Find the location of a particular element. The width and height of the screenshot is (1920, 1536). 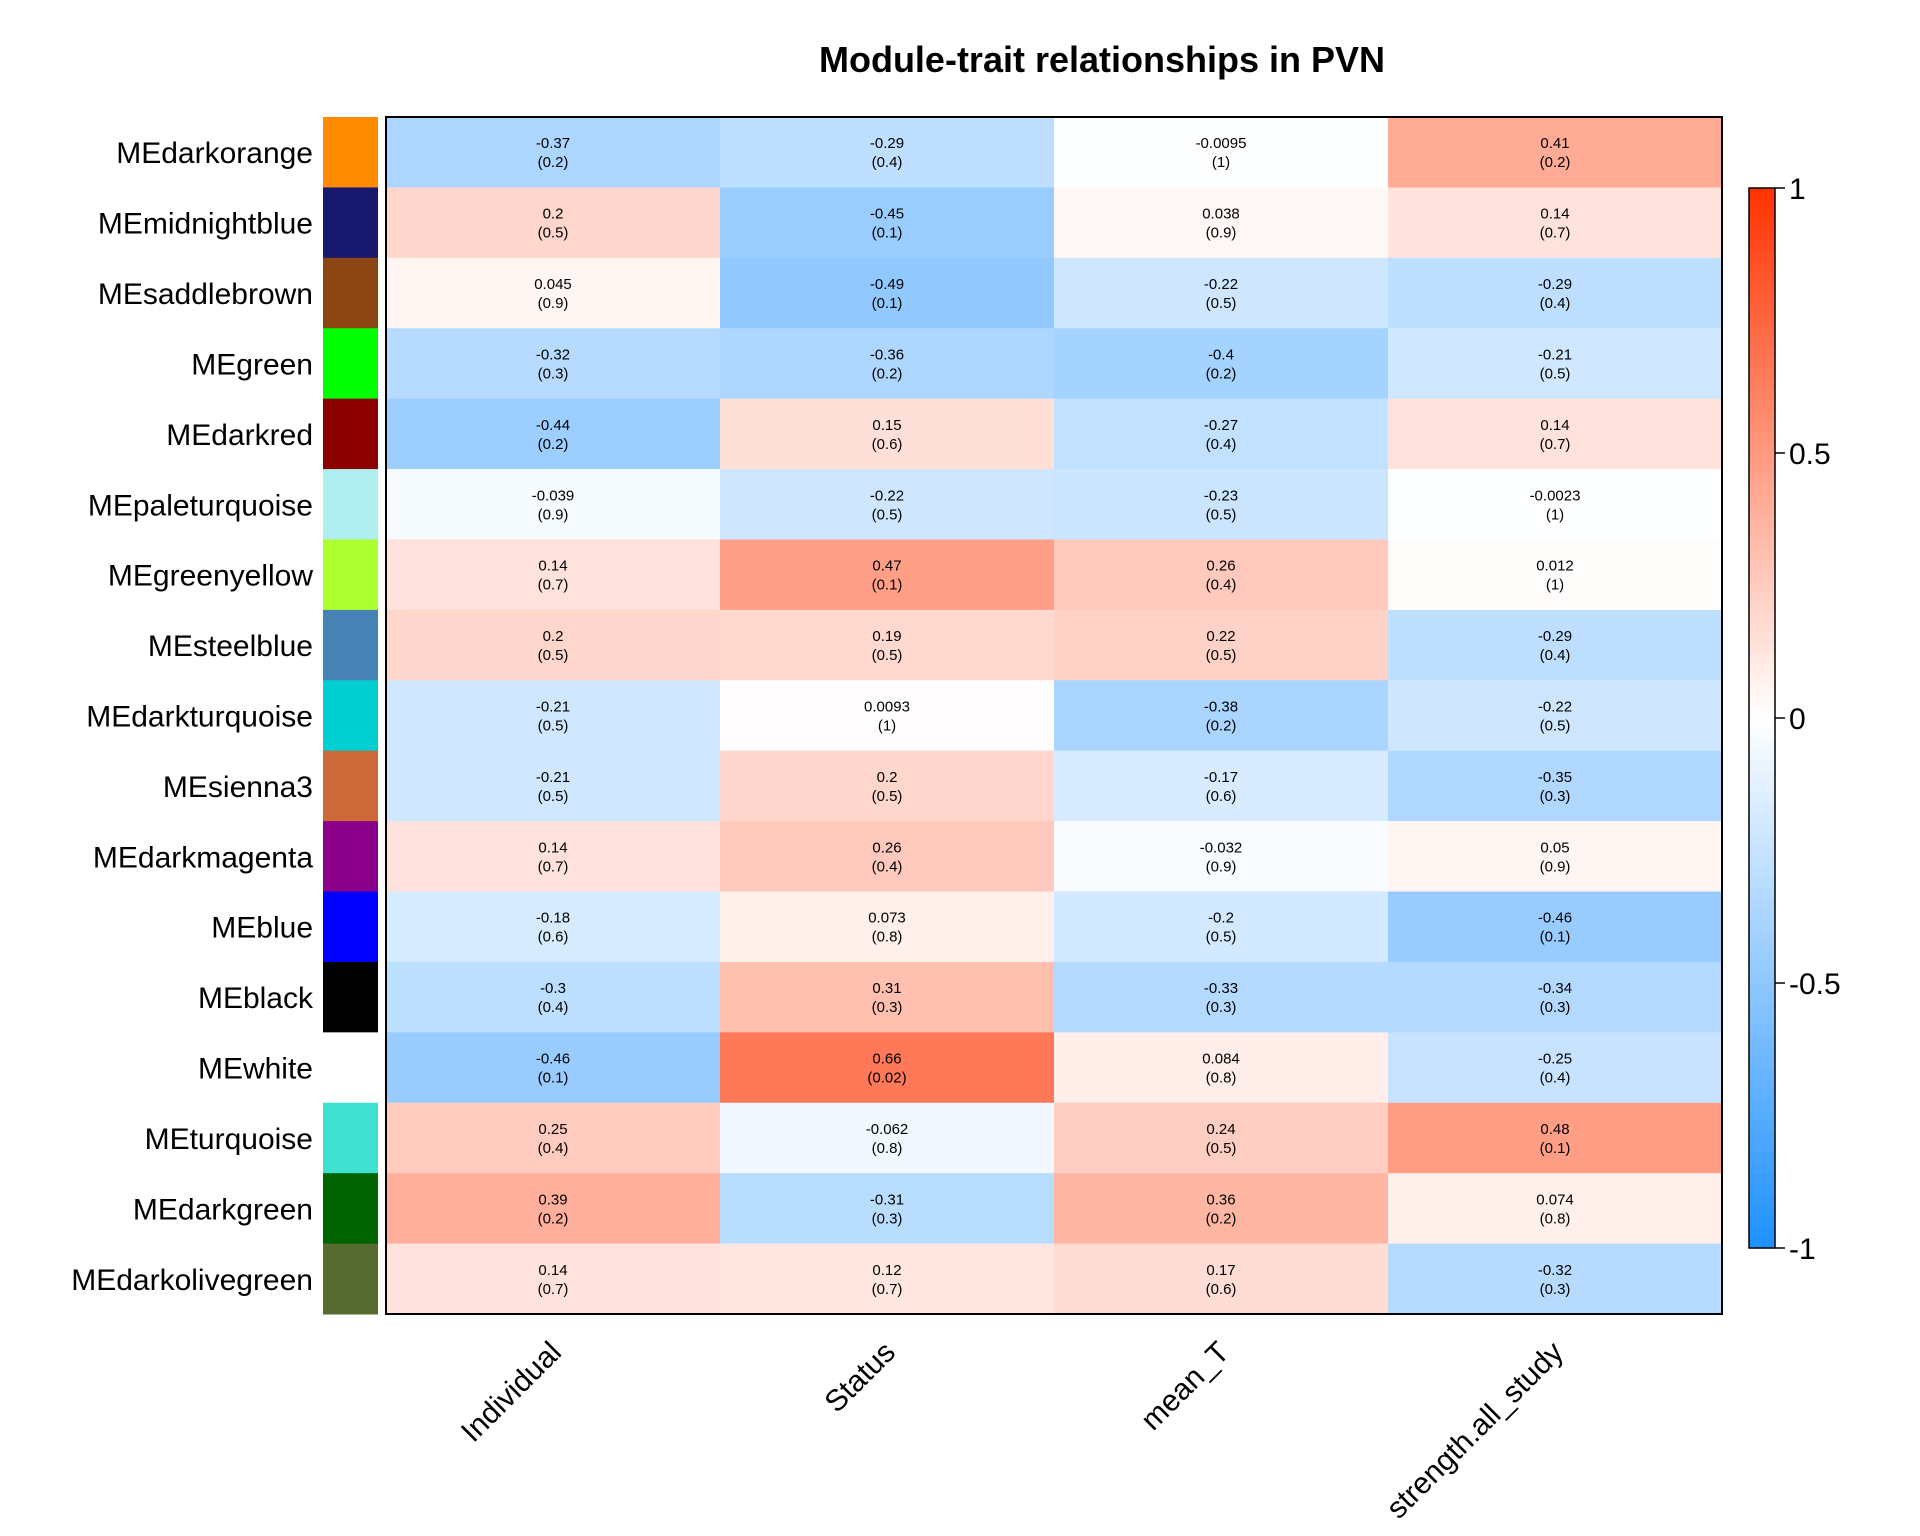

row-label: MEdarkolivegreen is located at coordinates (192, 1280).